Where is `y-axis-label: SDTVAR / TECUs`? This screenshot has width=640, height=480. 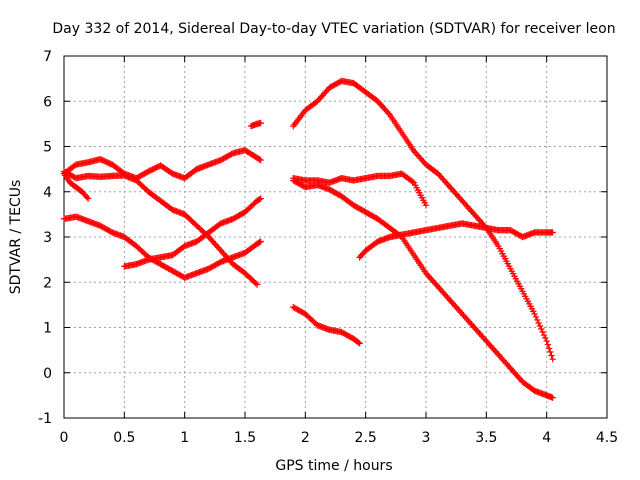
y-axis-label: SDTVAR / TECUs is located at coordinates (16, 237).